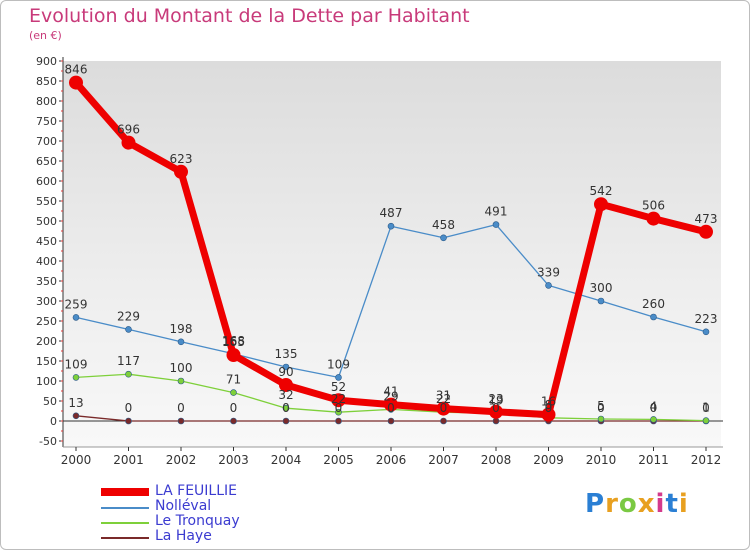 This screenshot has width=750, height=550. What do you see at coordinates (125, 538) in the screenshot?
I see `legend-swatch-la-haye` at bounding box center [125, 538].